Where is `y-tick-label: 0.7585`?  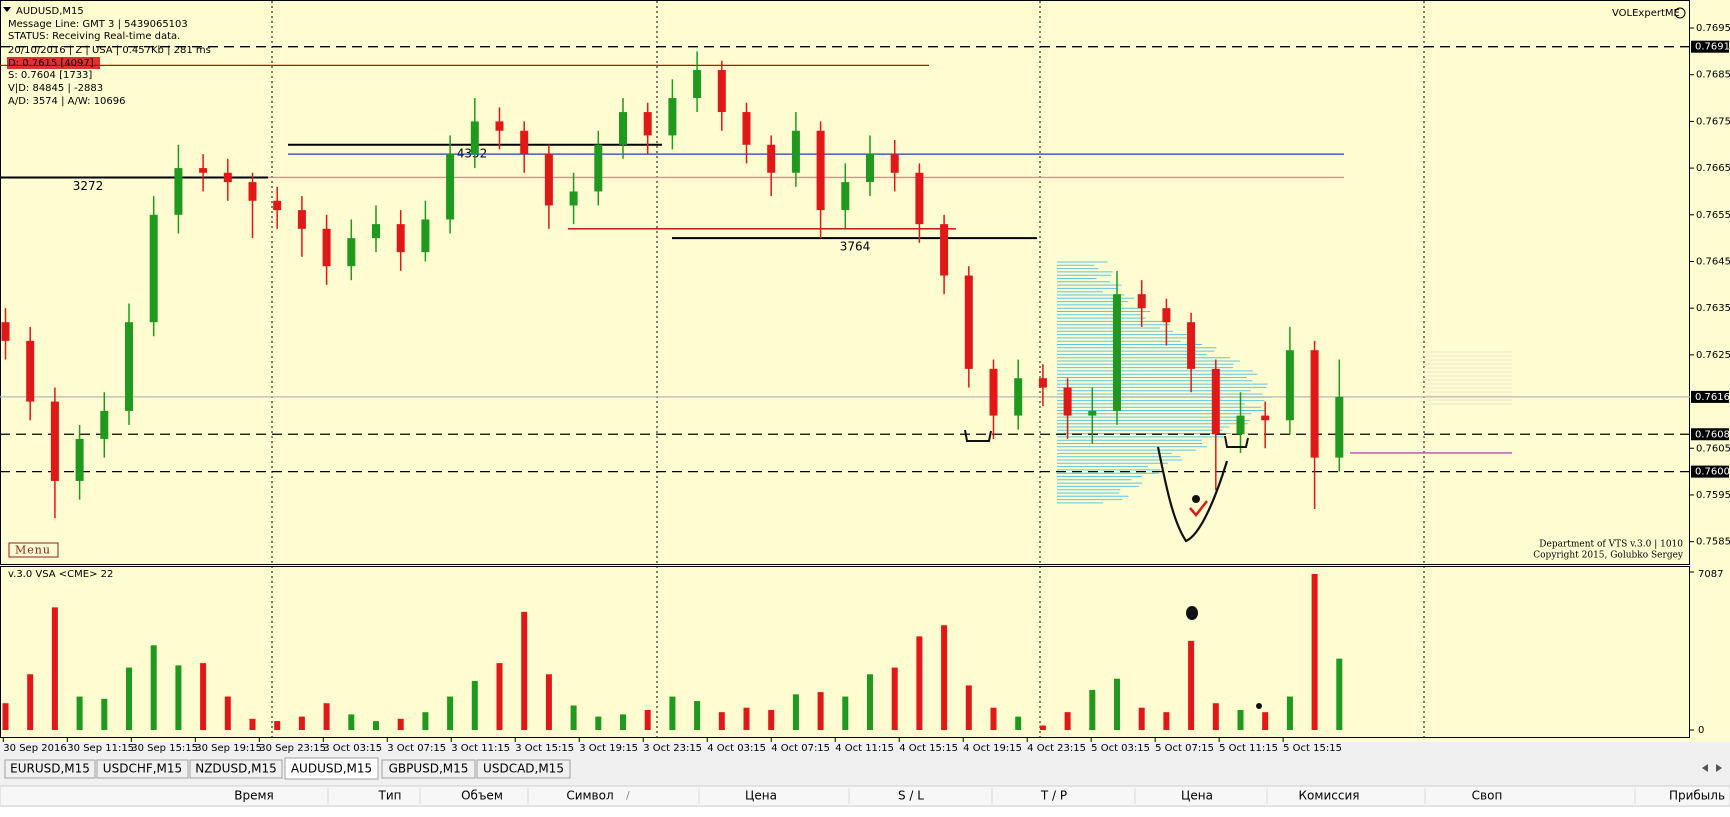 y-tick-label: 0.7585 is located at coordinates (1713, 542).